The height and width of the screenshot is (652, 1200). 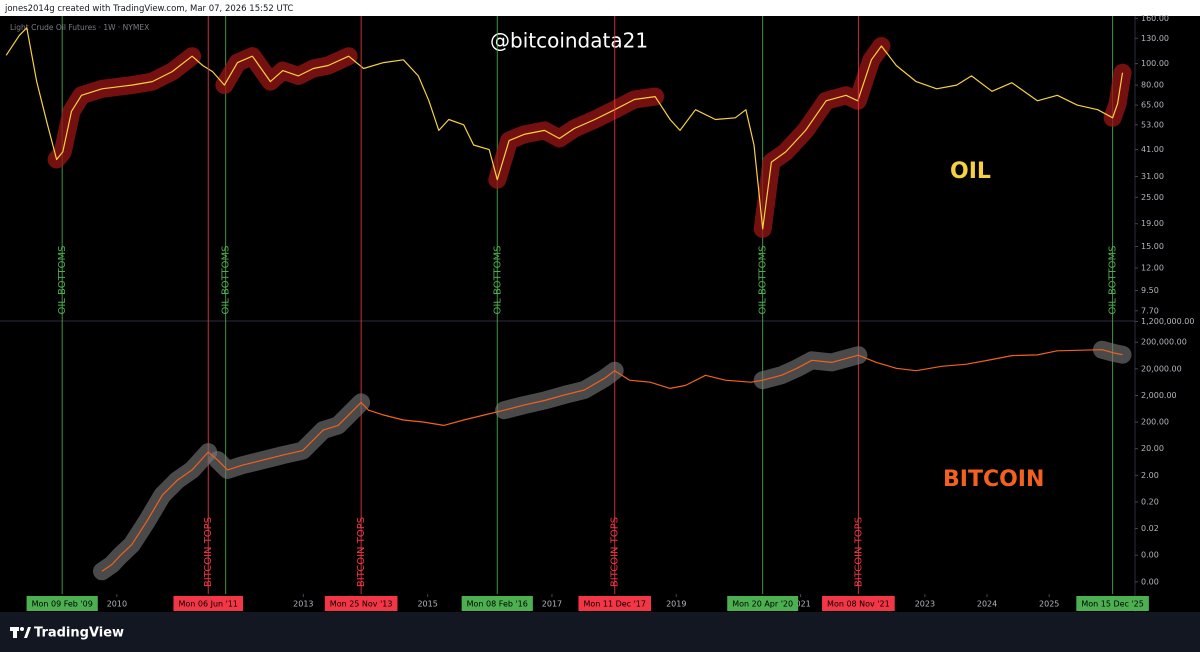 What do you see at coordinates (1150, 310) in the screenshot?
I see `y-tick-label: 7.70` at bounding box center [1150, 310].